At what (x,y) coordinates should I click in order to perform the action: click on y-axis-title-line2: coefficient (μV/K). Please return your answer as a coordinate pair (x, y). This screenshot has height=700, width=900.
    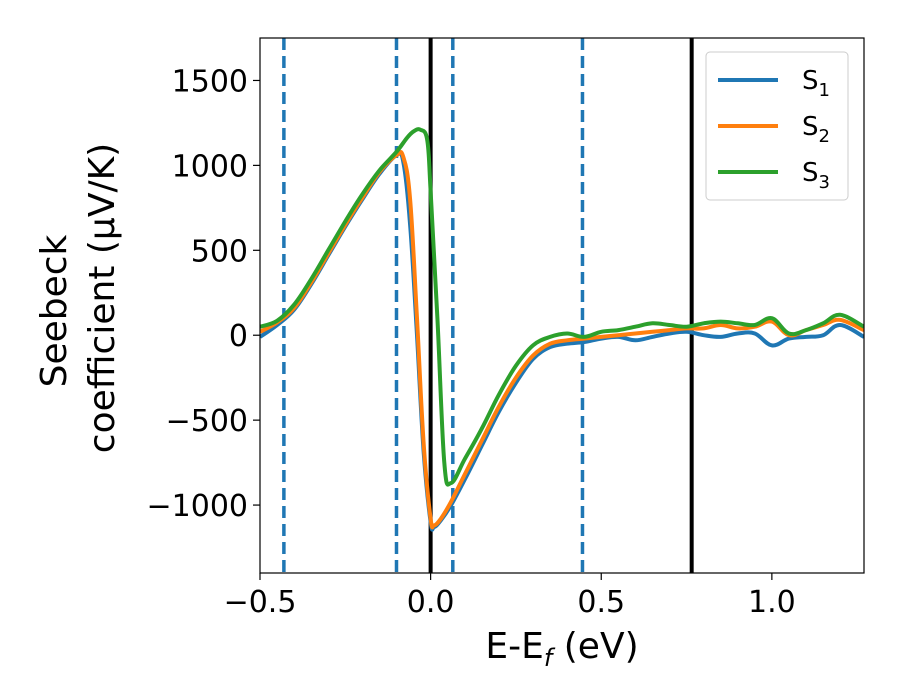
    Looking at the image, I should click on (102, 298).